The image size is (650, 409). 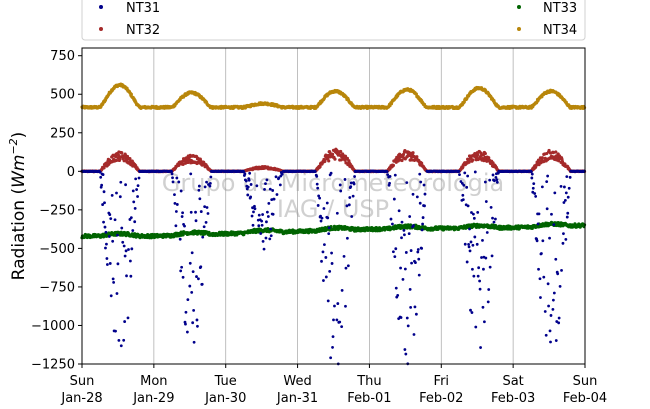 I want to click on legend-label-nt34: NT34, so click(x=560, y=30).